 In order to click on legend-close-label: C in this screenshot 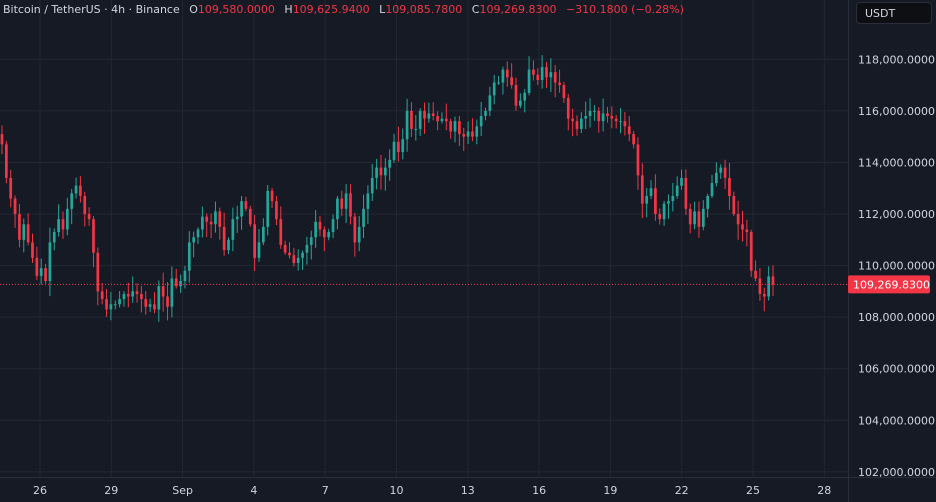, I will do `click(476, 9)`.